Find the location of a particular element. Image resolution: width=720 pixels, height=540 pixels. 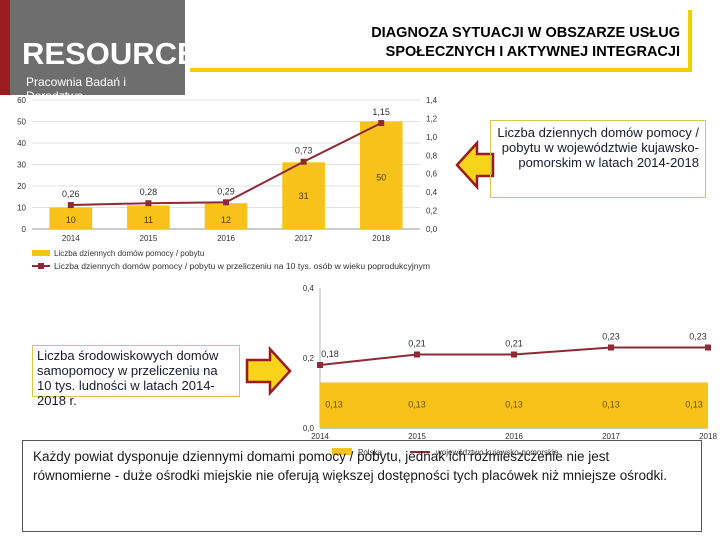

line-value-label: 1,15 is located at coordinates (381, 112).